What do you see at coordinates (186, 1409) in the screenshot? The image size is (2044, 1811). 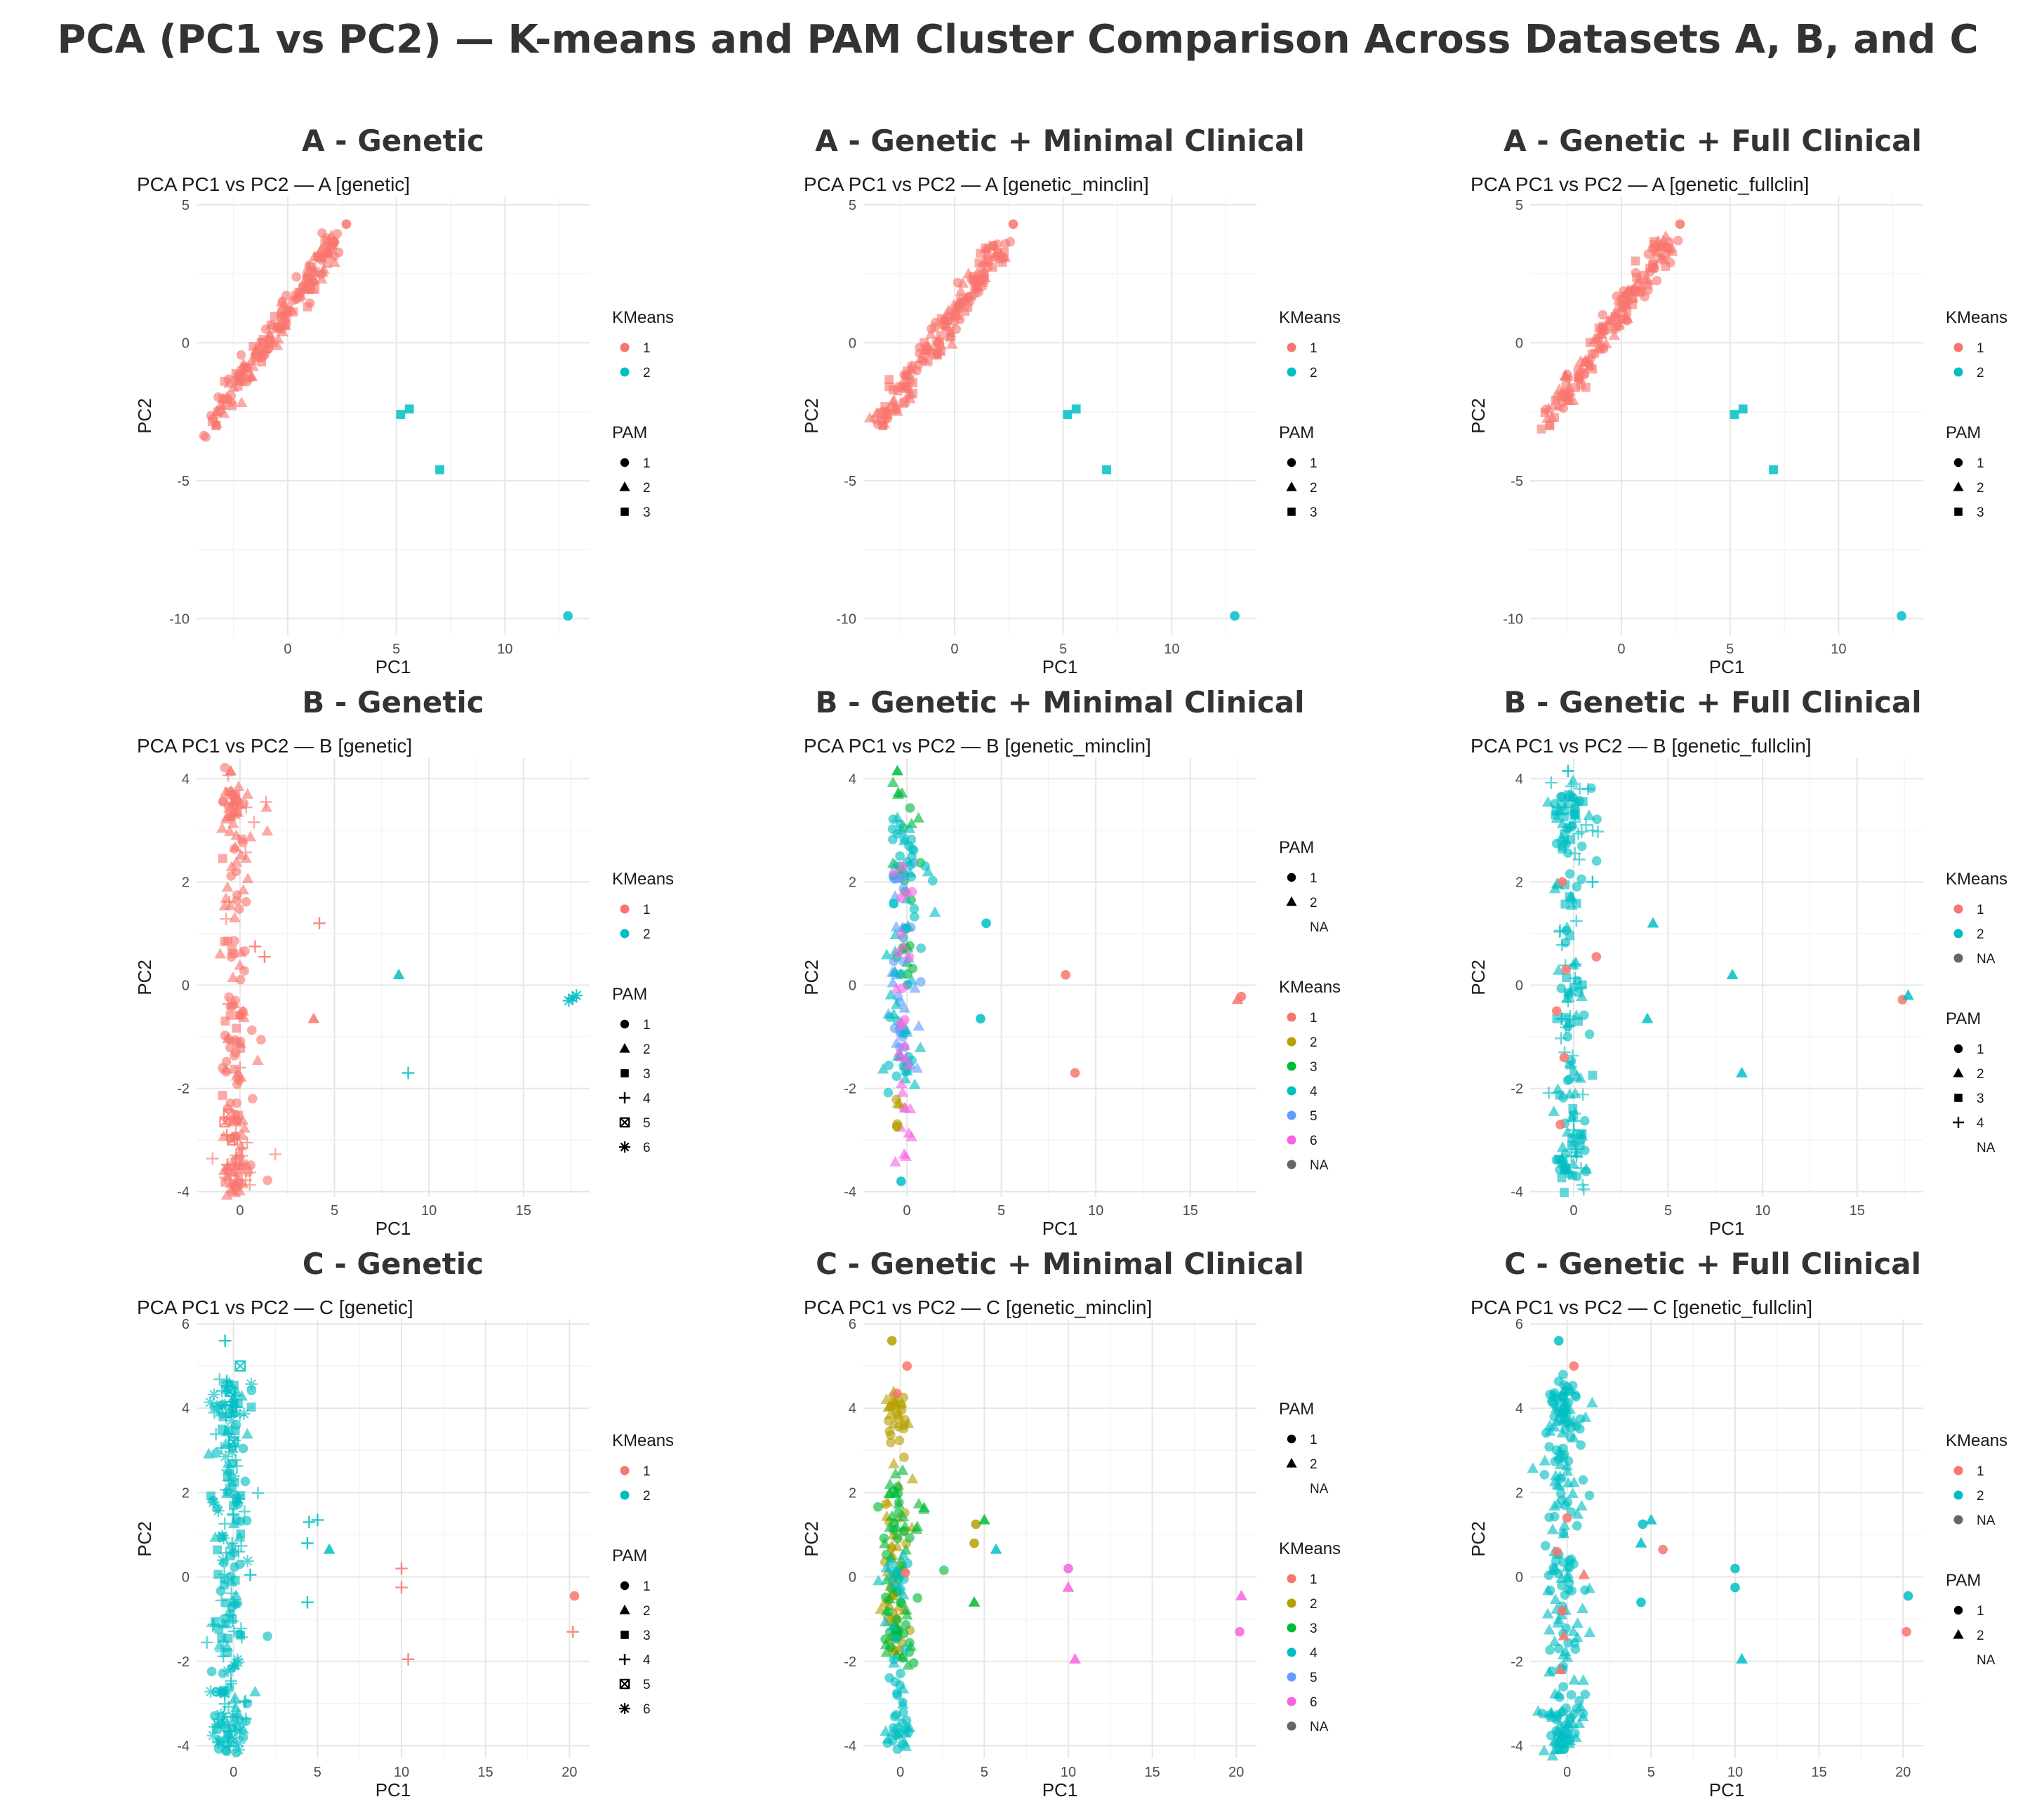 I see `y-tick-label: 4` at bounding box center [186, 1409].